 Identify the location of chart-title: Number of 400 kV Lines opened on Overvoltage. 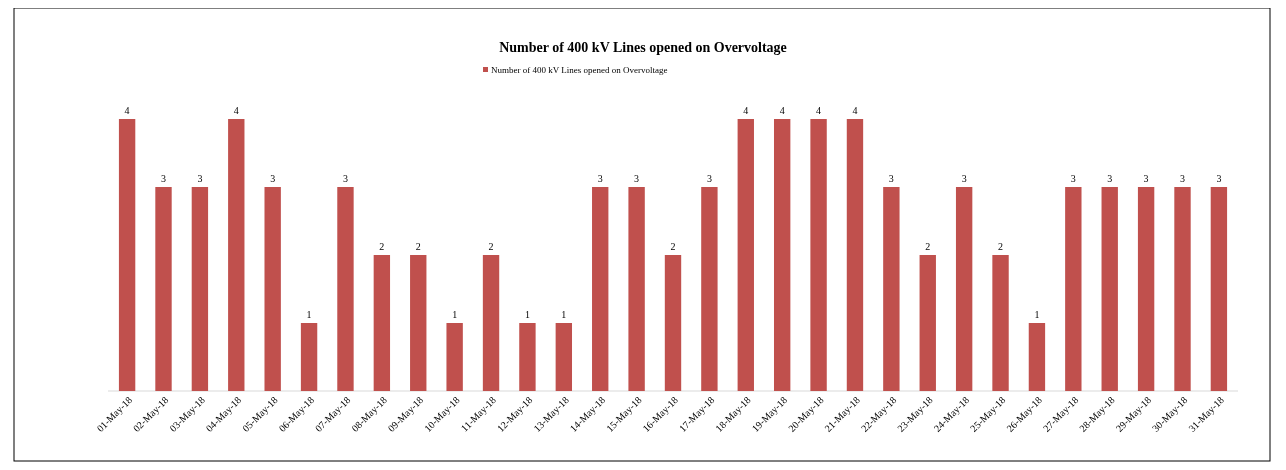
(643, 47).